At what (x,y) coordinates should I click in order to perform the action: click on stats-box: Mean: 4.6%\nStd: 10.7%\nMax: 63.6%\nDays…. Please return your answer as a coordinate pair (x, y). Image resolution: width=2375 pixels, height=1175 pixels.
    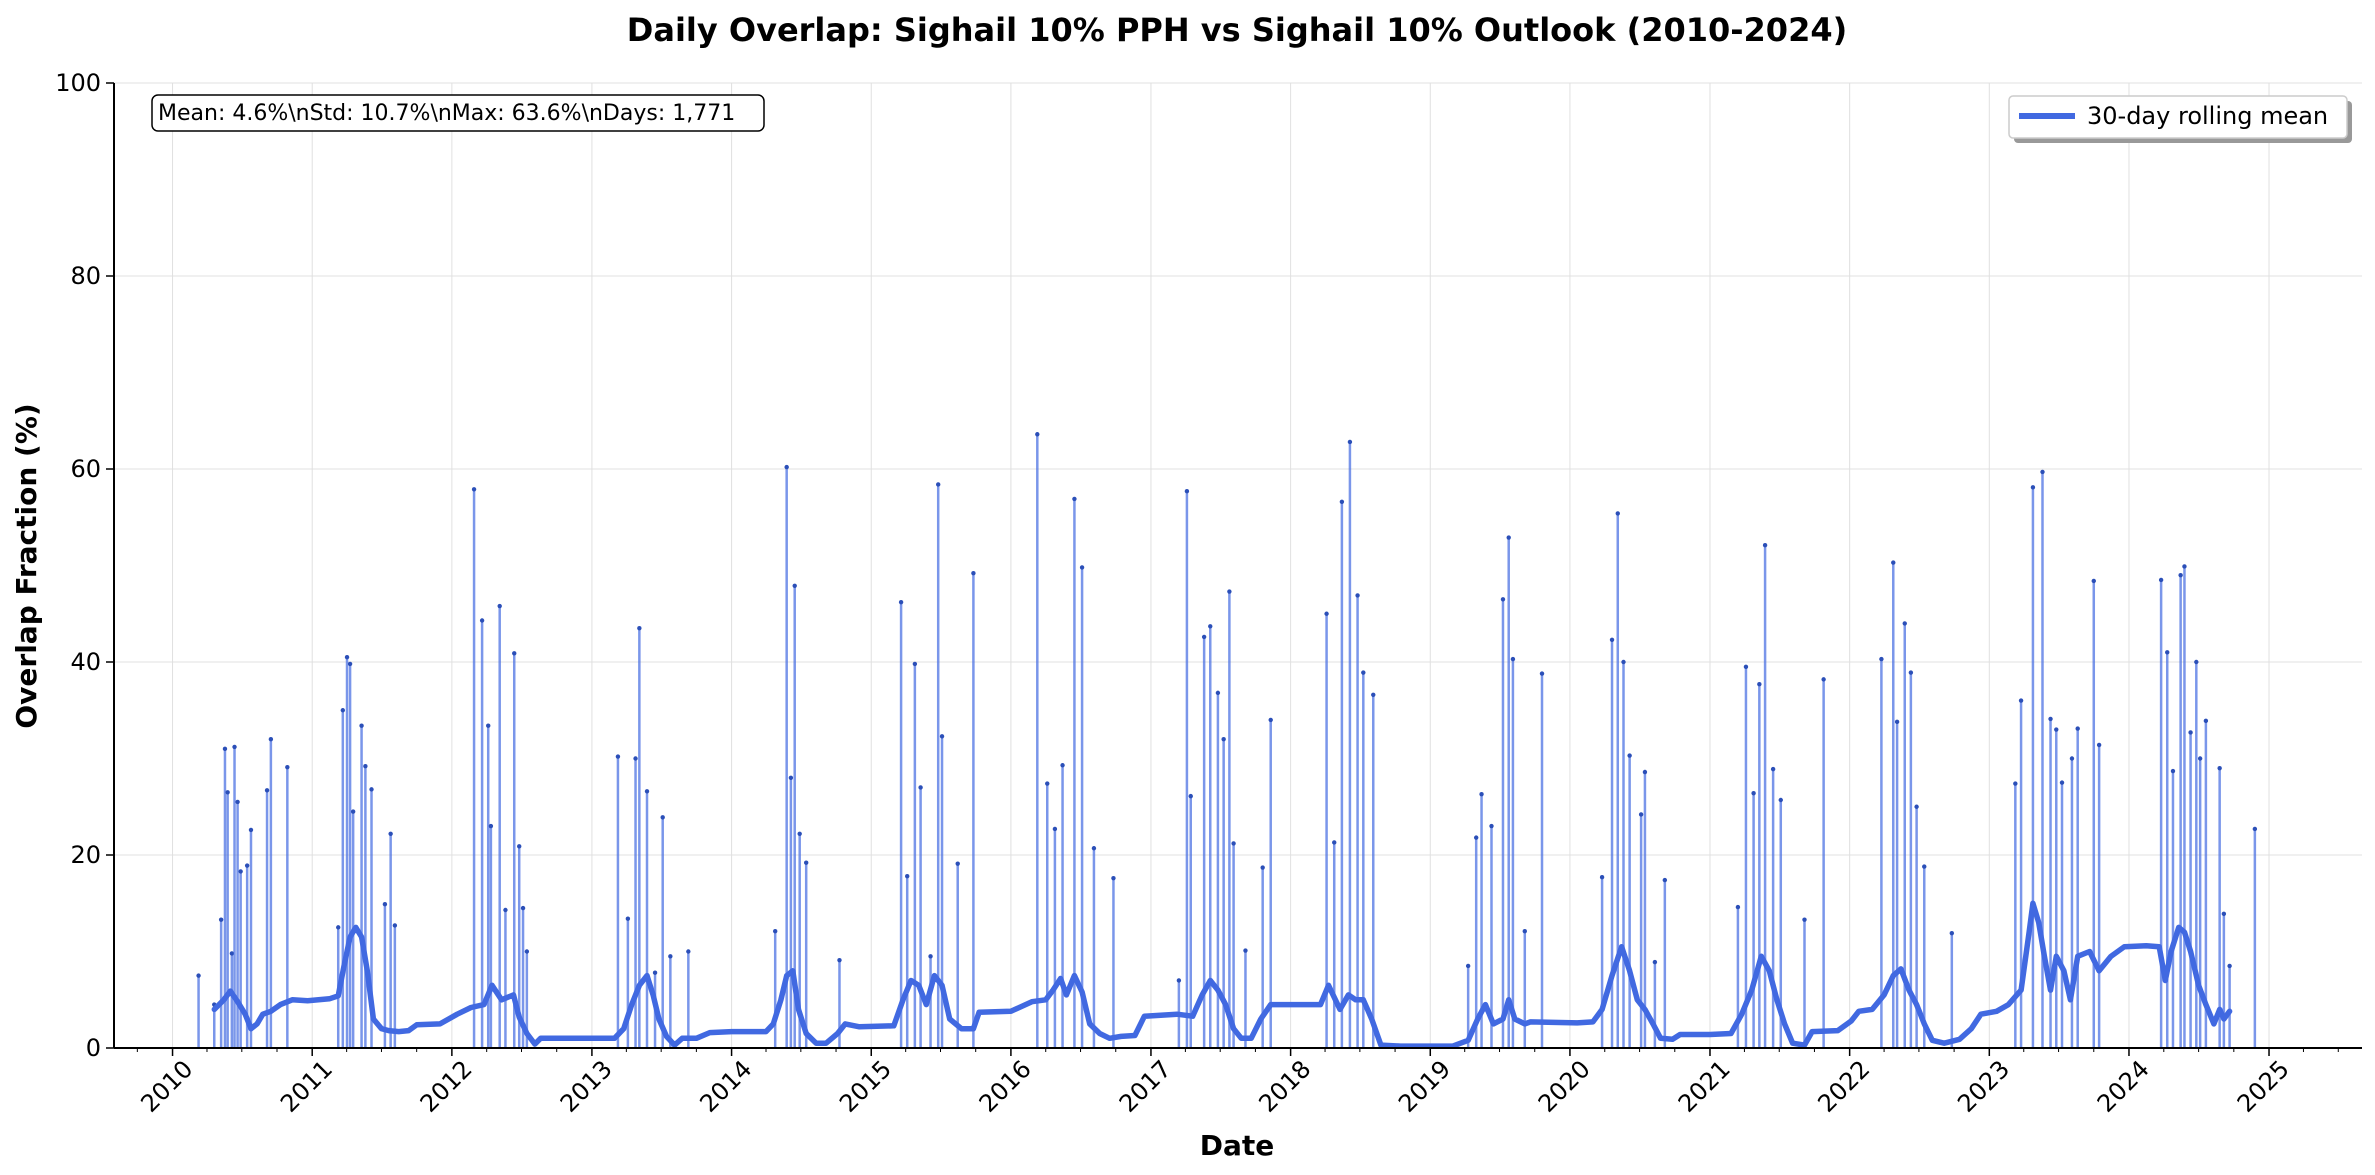
    Looking at the image, I should click on (458, 113).